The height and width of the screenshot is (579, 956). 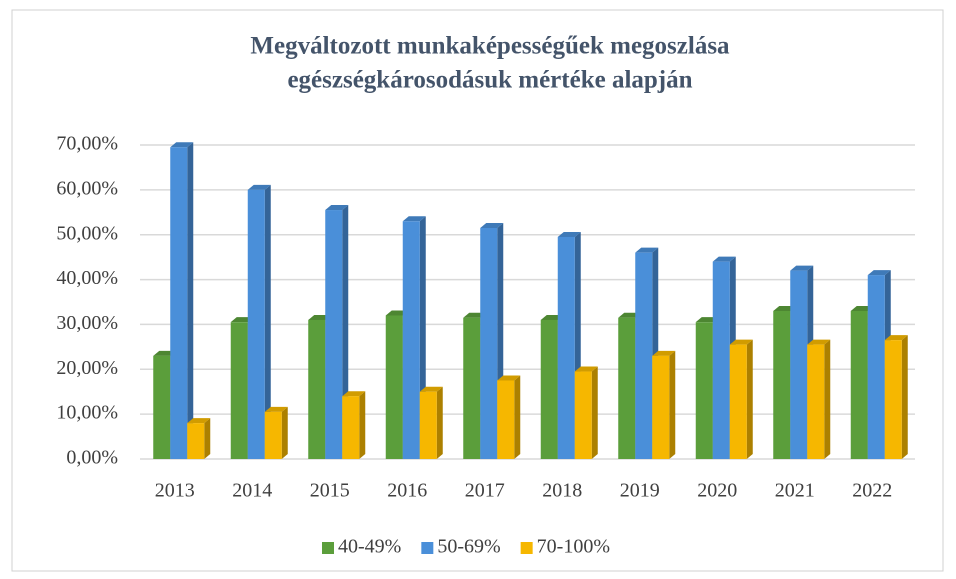 What do you see at coordinates (468, 547) in the screenshot?
I see `legend-label: 50-69%` at bounding box center [468, 547].